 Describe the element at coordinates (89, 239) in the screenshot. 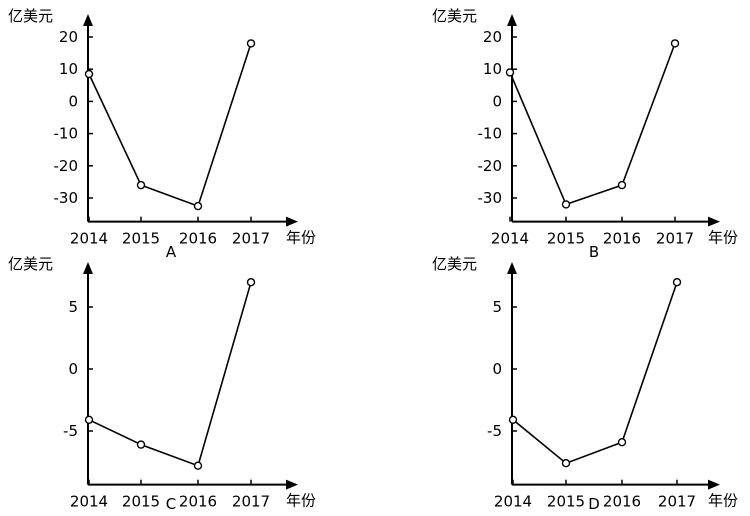

I see `x-tick-label-a: 2014` at that location.